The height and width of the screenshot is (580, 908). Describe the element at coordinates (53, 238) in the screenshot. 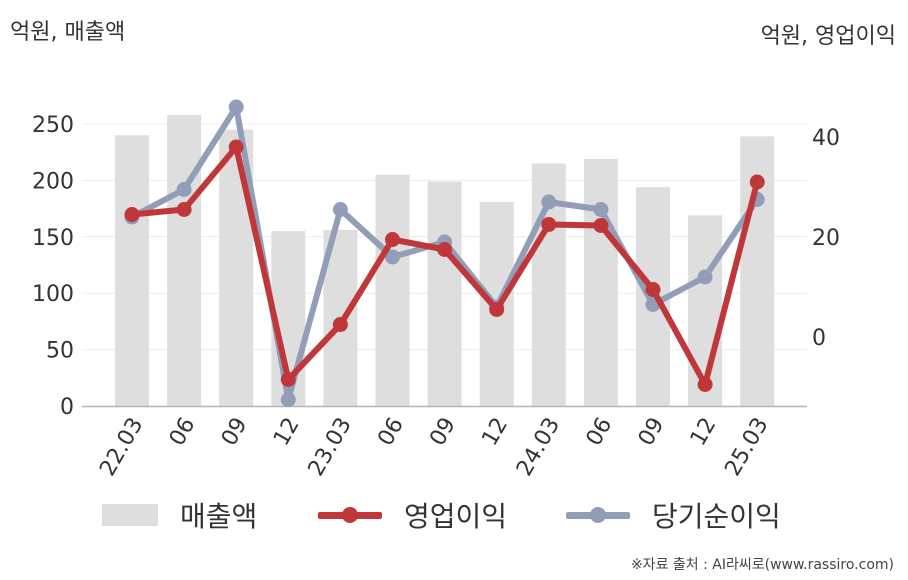

I see `left-tick-label: 150` at that location.